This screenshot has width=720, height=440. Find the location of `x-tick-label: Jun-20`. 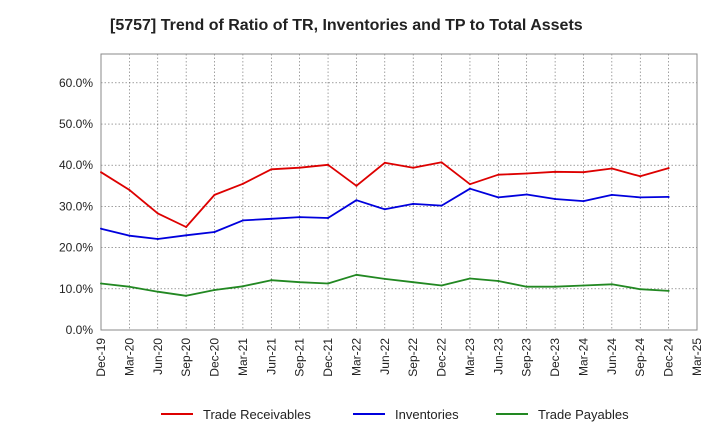

x-tick-label: Jun-20 is located at coordinates (158, 356).